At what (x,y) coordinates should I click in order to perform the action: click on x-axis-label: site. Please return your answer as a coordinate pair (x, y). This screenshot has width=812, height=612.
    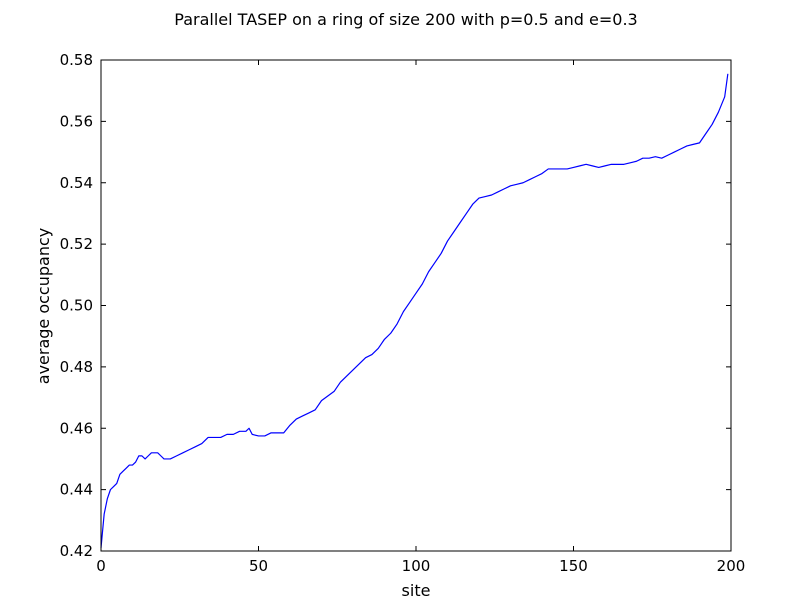
    Looking at the image, I should click on (416, 590).